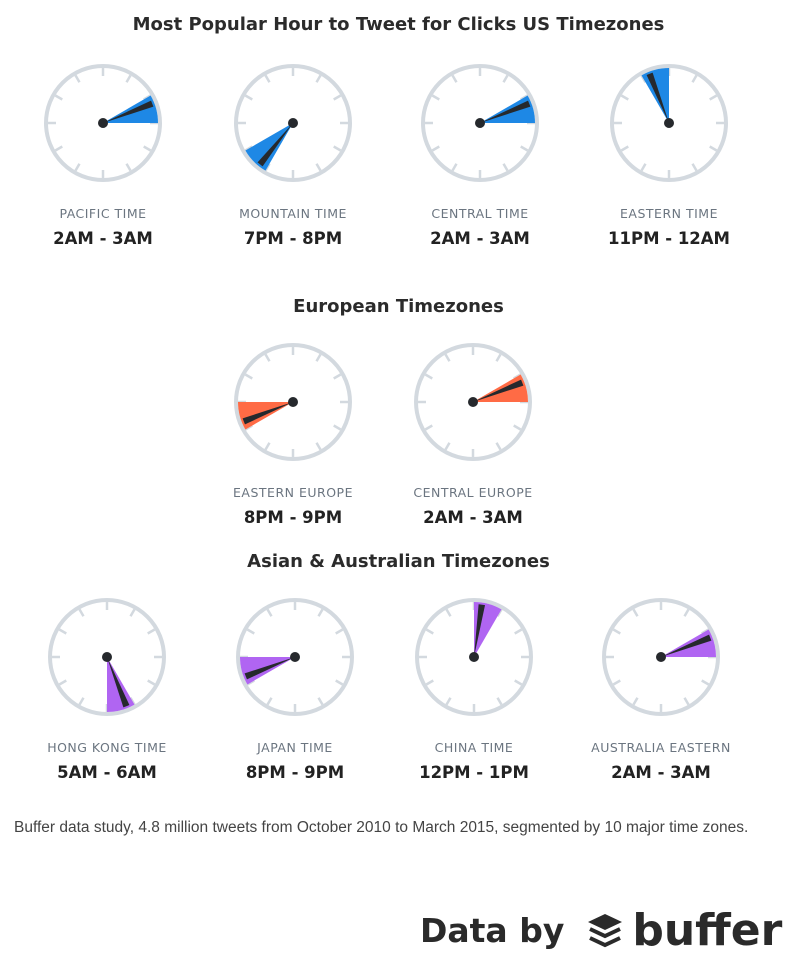 Image resolution: width=797 pixels, height=971 pixels. What do you see at coordinates (473, 492) in the screenshot?
I see `timezone-label: CENTRAL EUROPE` at bounding box center [473, 492].